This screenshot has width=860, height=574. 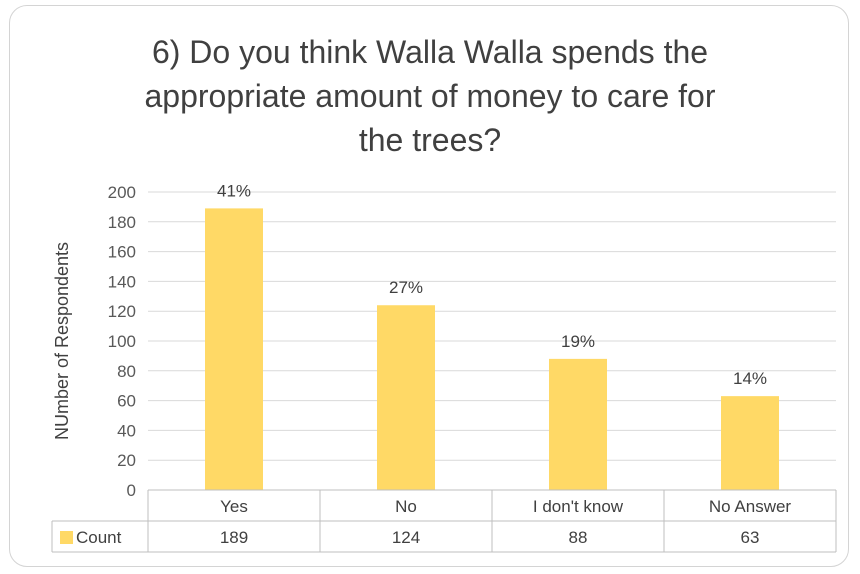 I want to click on y-tick-label: 180, so click(x=122, y=222).